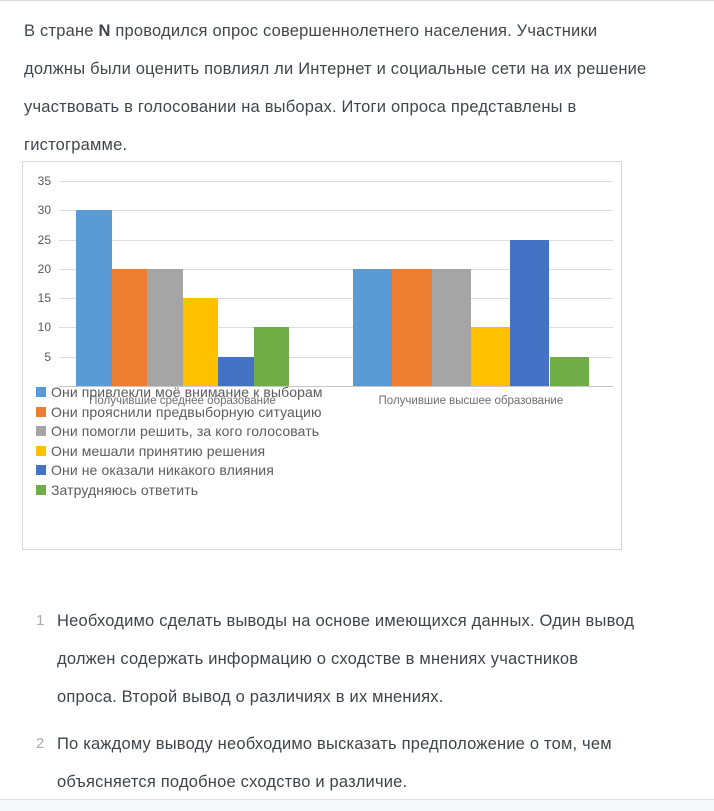 This screenshot has height=811, width=714. I want to click on y-tick-label: 15, so click(44, 298).